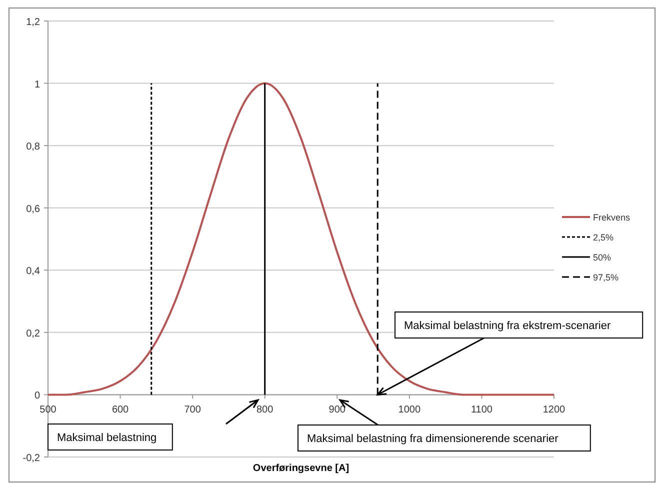 Image resolution: width=656 pixels, height=483 pixels. What do you see at coordinates (33, 272) in the screenshot?
I see `y-tick-label: 0,4` at bounding box center [33, 272].